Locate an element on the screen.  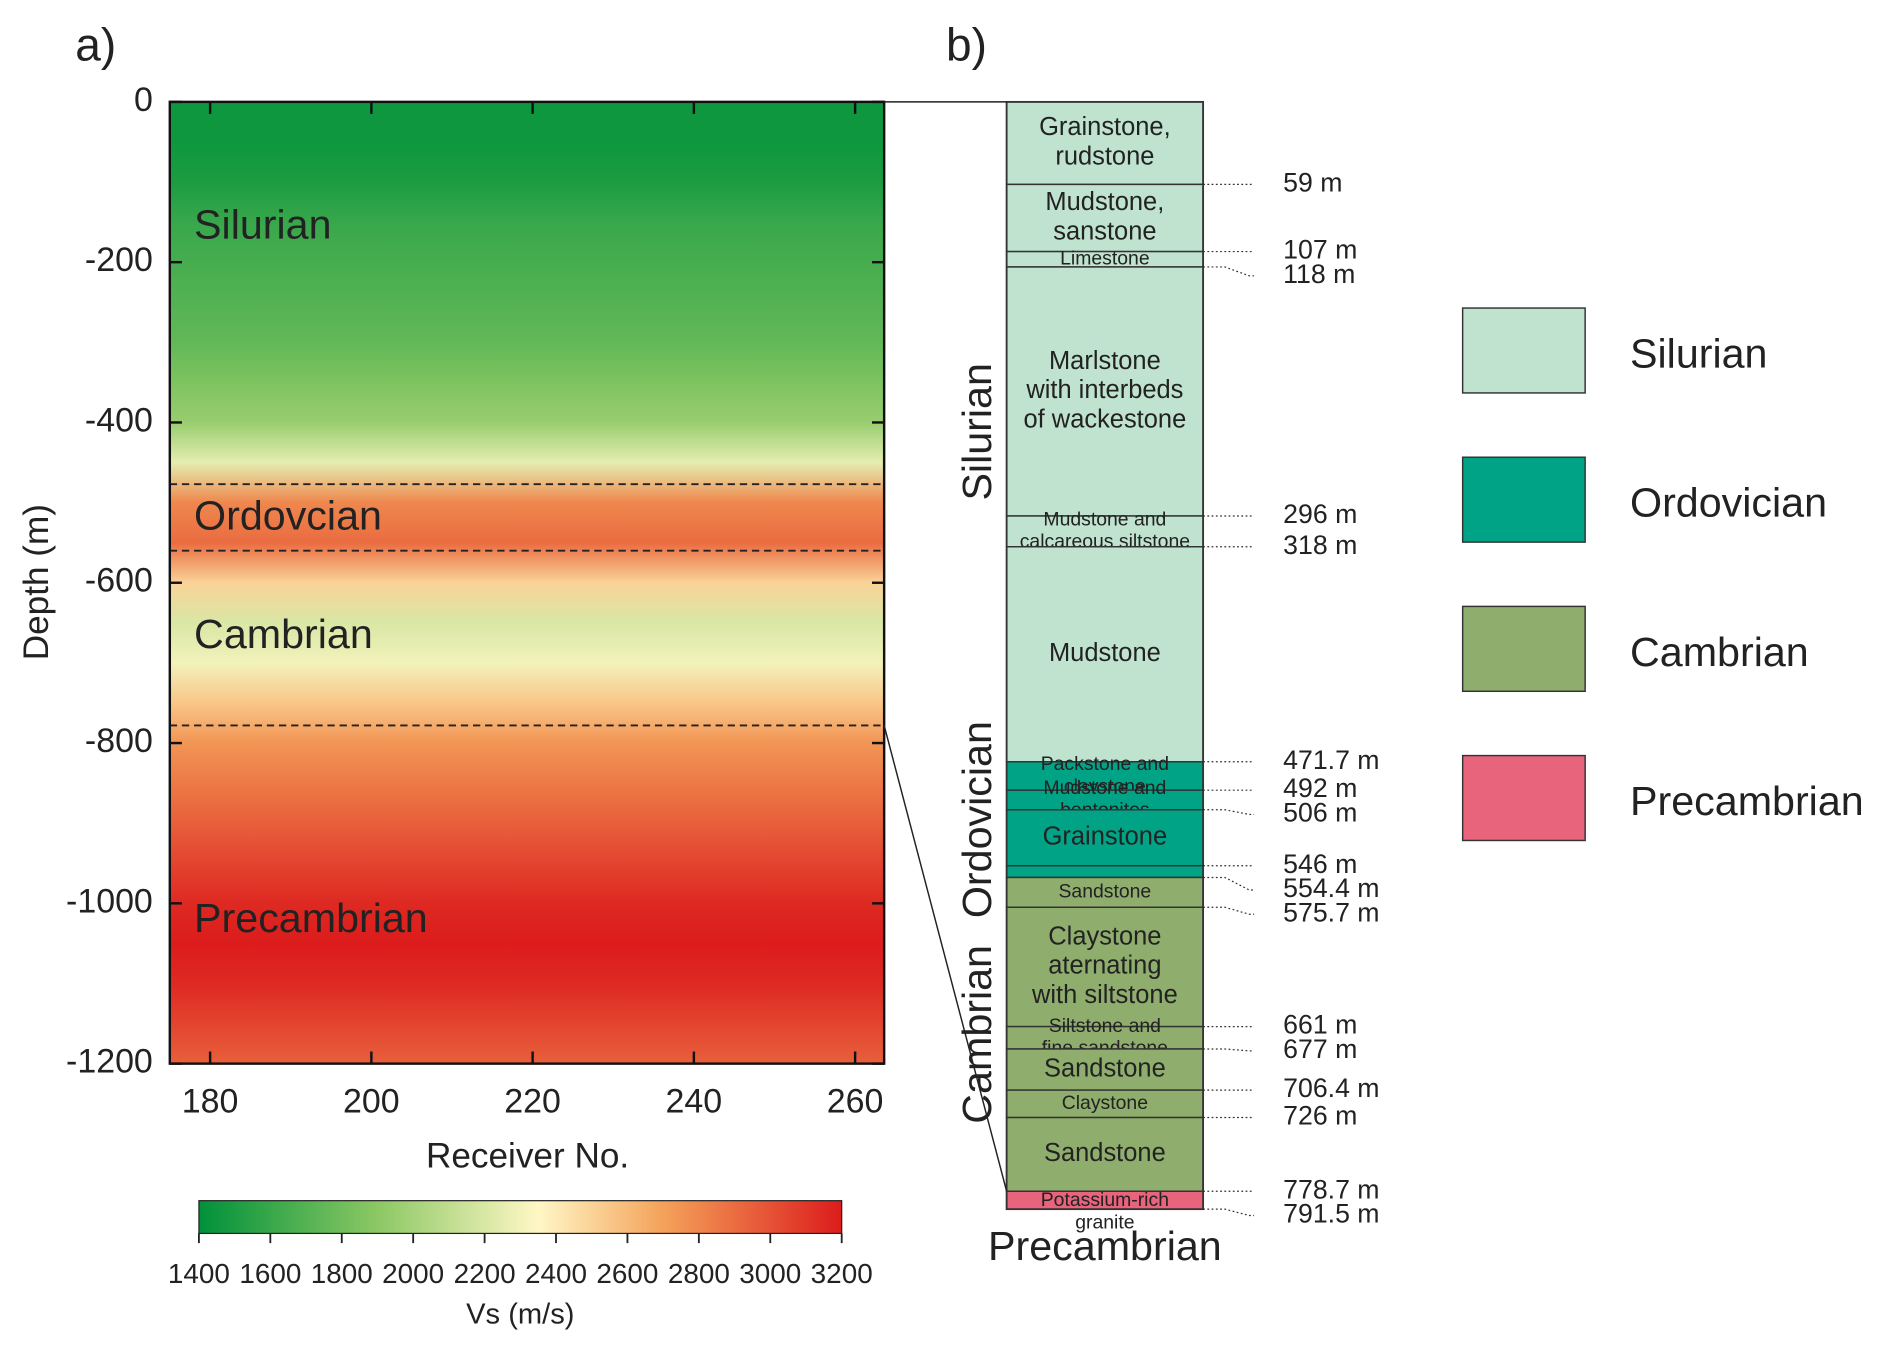
layer-label: granite is located at coordinates (1104, 1222).